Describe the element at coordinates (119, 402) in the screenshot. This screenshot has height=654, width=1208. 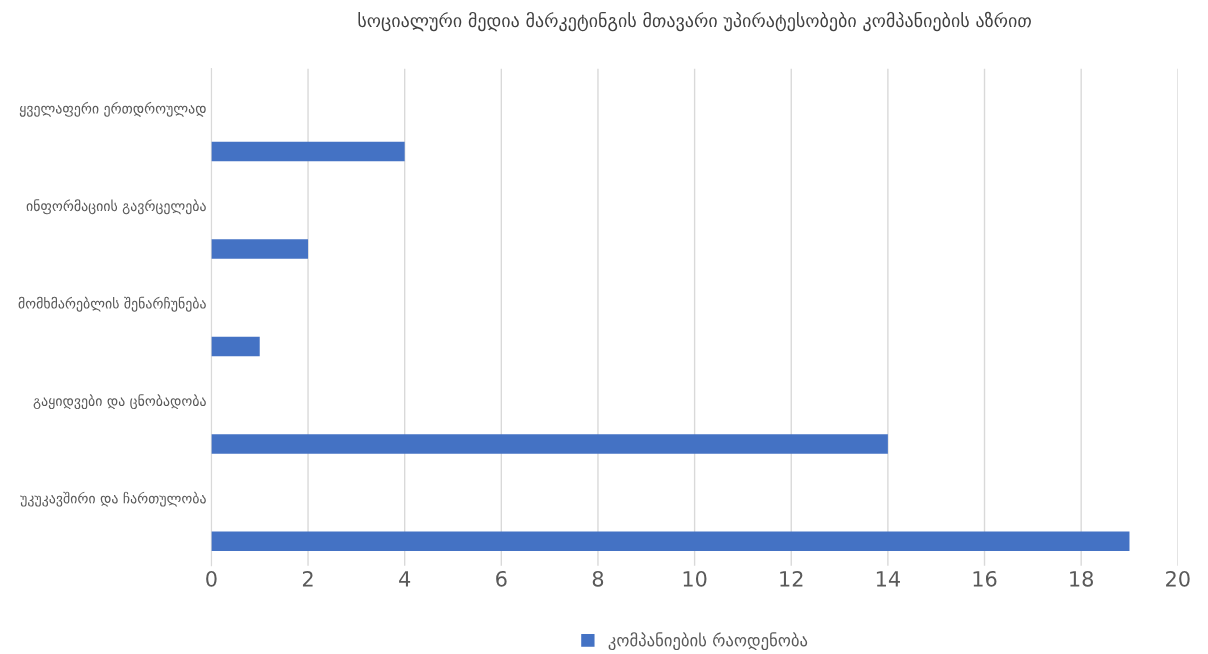
I see `y-tick-label: გაყიდვები და ცნობადობა` at that location.